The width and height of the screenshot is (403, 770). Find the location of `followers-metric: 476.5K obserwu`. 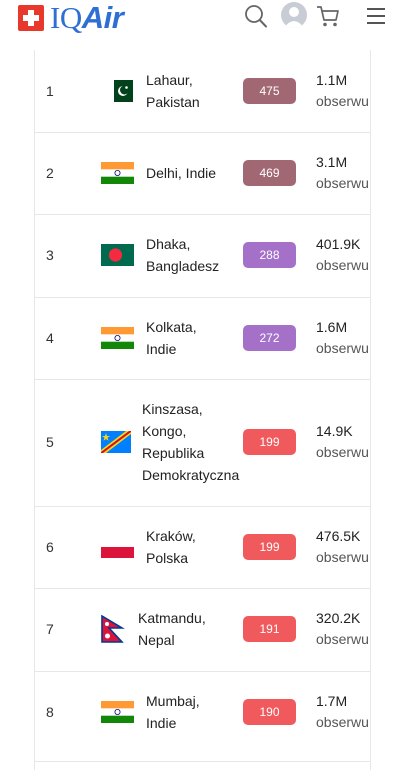

followers-metric: 476.5K obserwu is located at coordinates (342, 546).